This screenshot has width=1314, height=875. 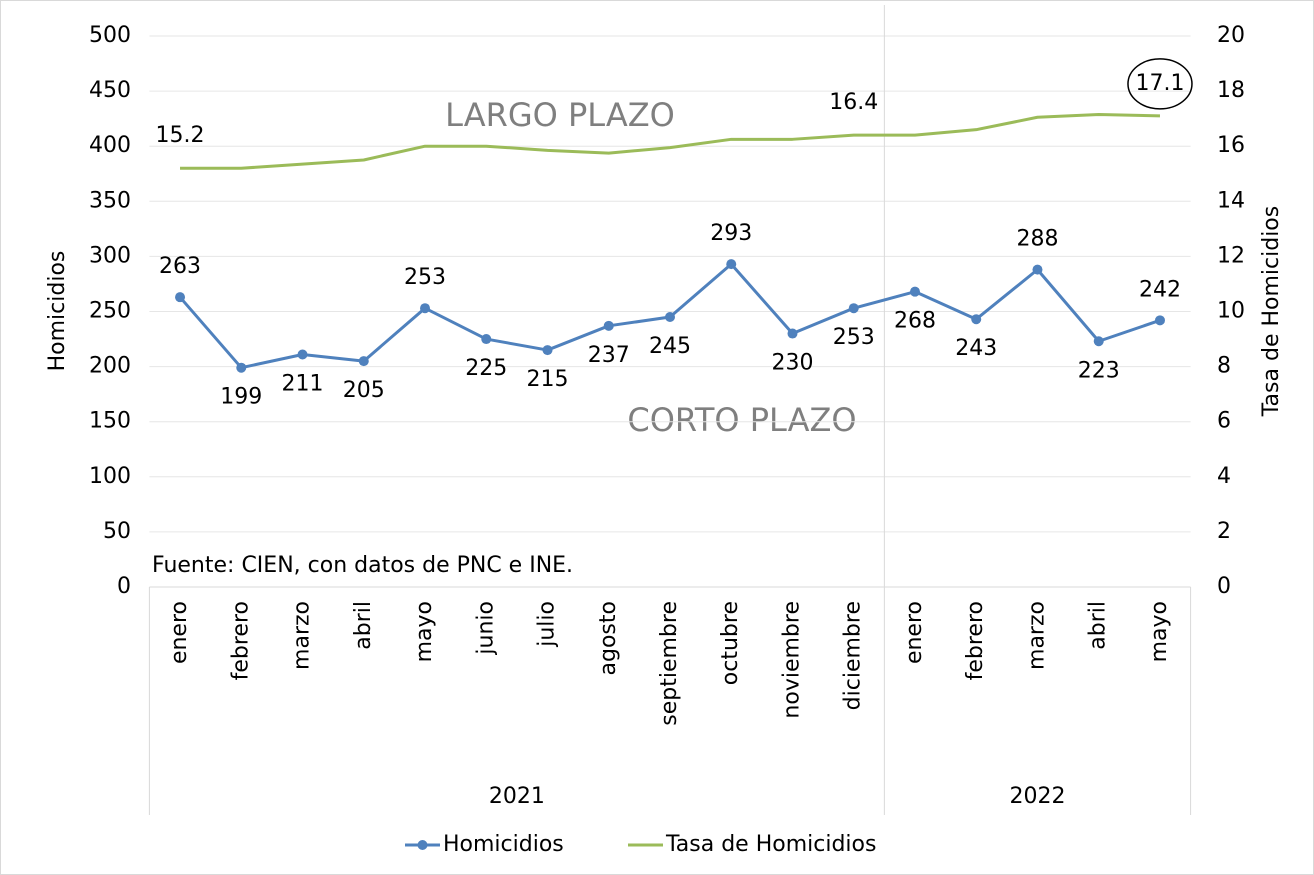 What do you see at coordinates (117, 531) in the screenshot?
I see `y-tick-label: 50` at bounding box center [117, 531].